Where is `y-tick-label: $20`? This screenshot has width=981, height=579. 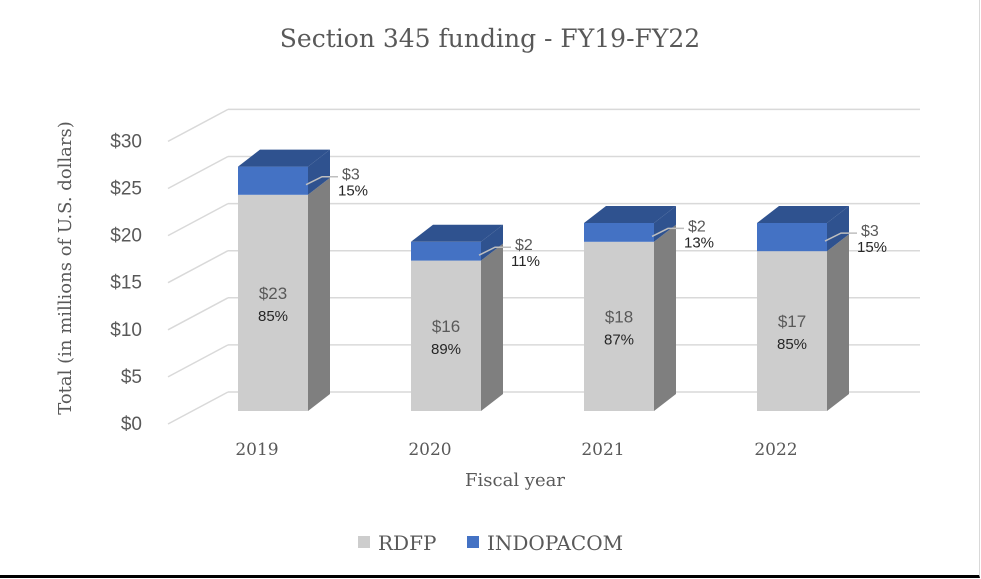 y-tick-label: $20 is located at coordinates (126, 236).